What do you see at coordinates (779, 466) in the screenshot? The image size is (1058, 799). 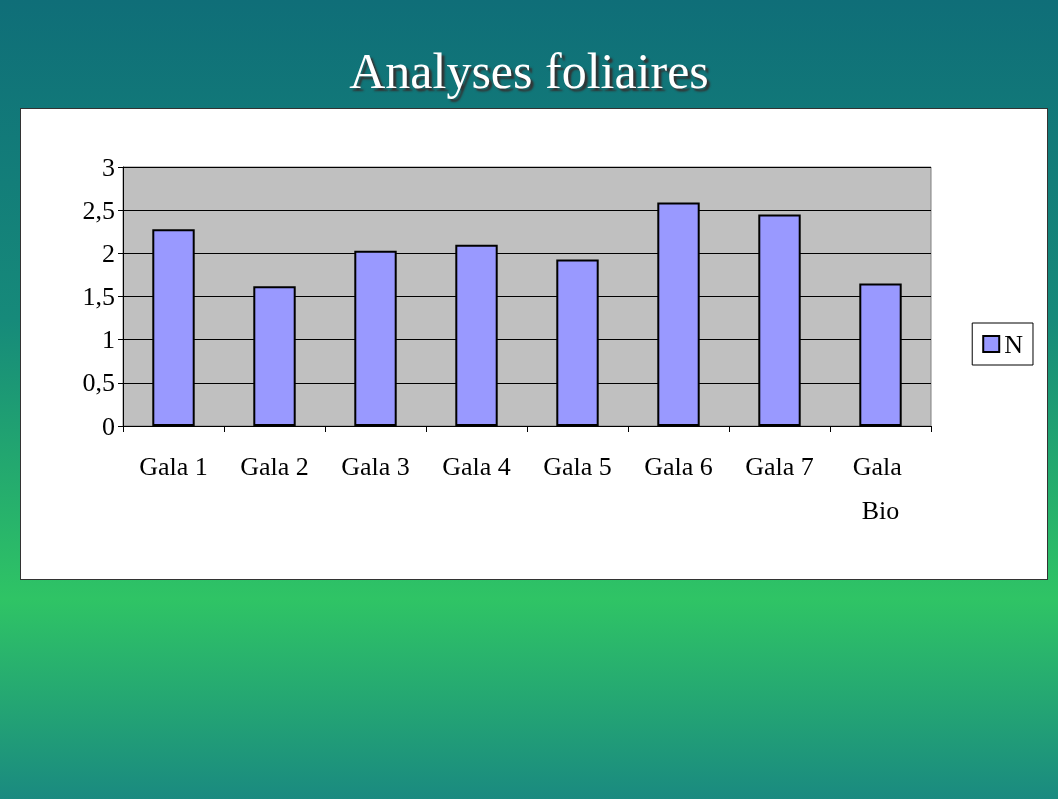 I see `x-tick-label: Gala 7` at bounding box center [779, 466].